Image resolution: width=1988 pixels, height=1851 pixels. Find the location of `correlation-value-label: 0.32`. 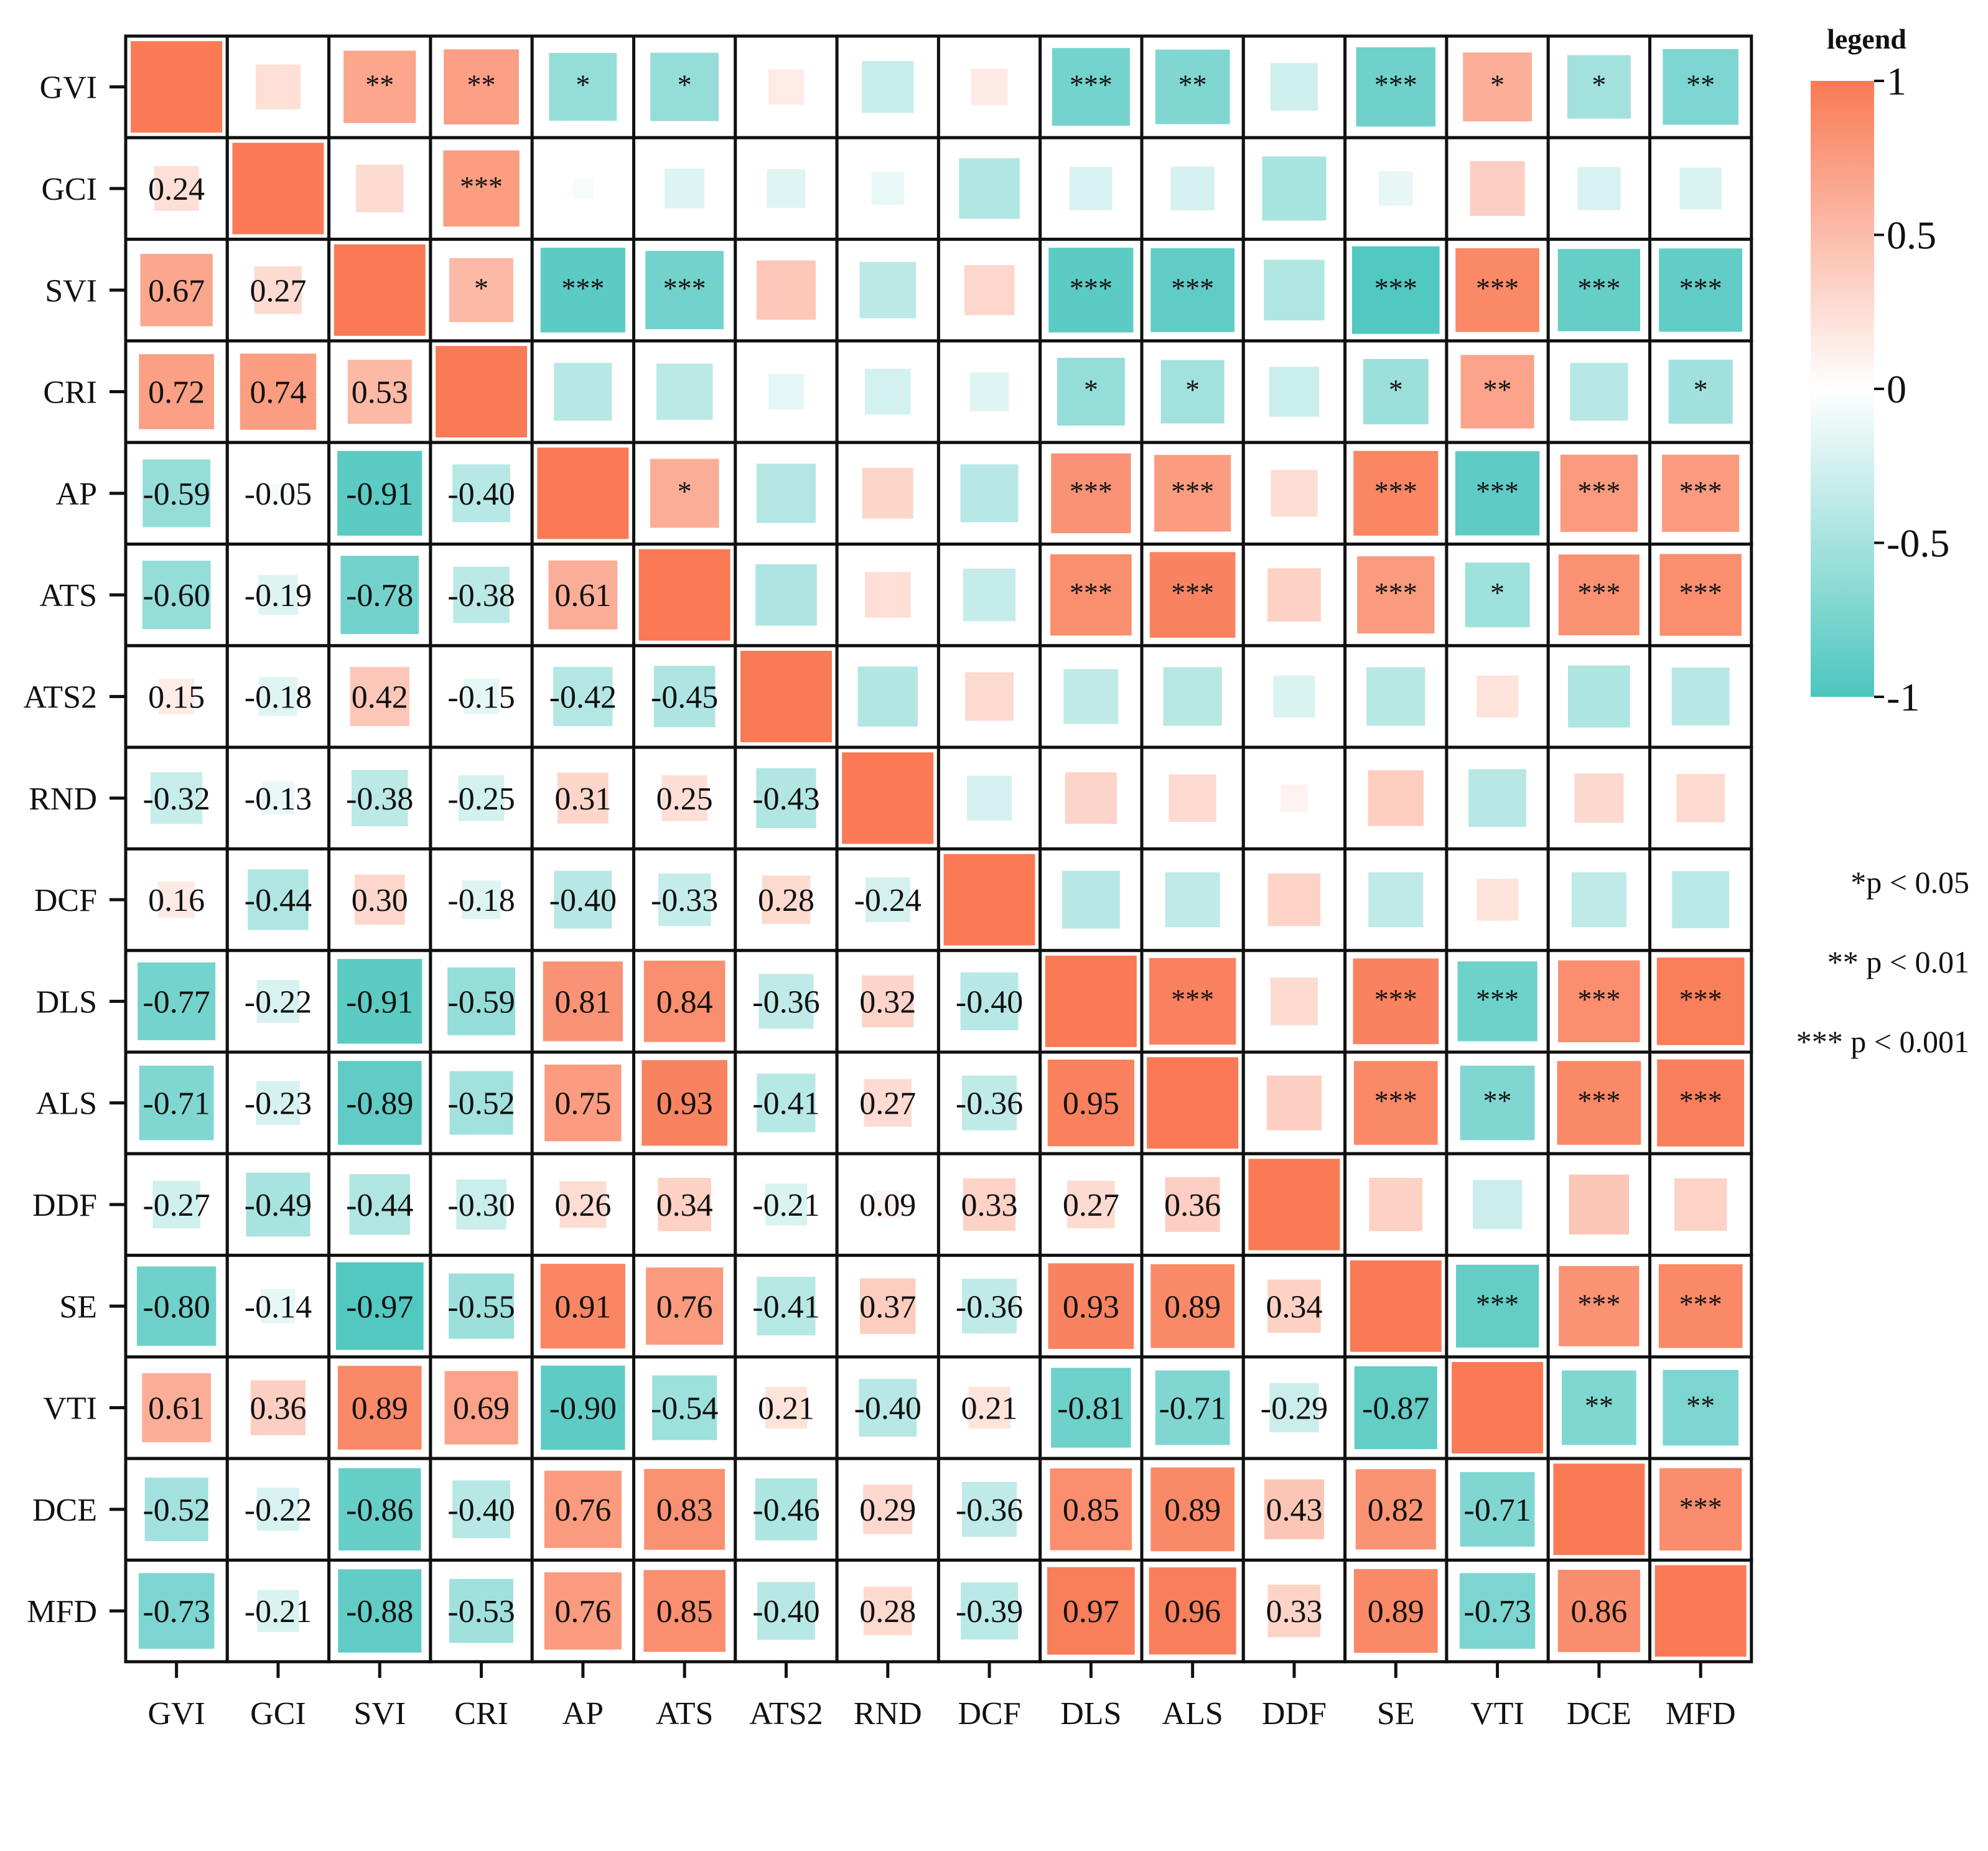

correlation-value-label: 0.32 is located at coordinates (887, 1002).